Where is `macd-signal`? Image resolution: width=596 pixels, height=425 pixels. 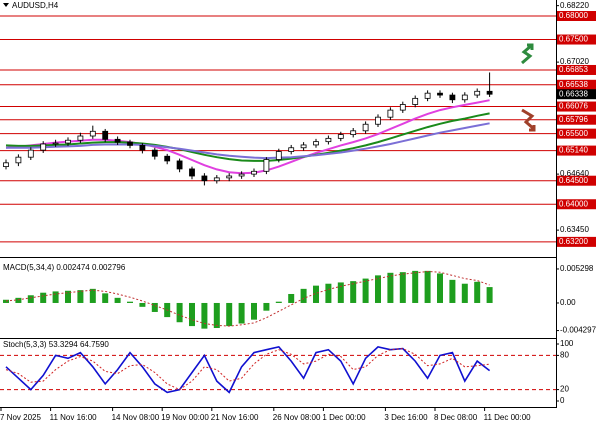 macd-signal is located at coordinates (247, 298).